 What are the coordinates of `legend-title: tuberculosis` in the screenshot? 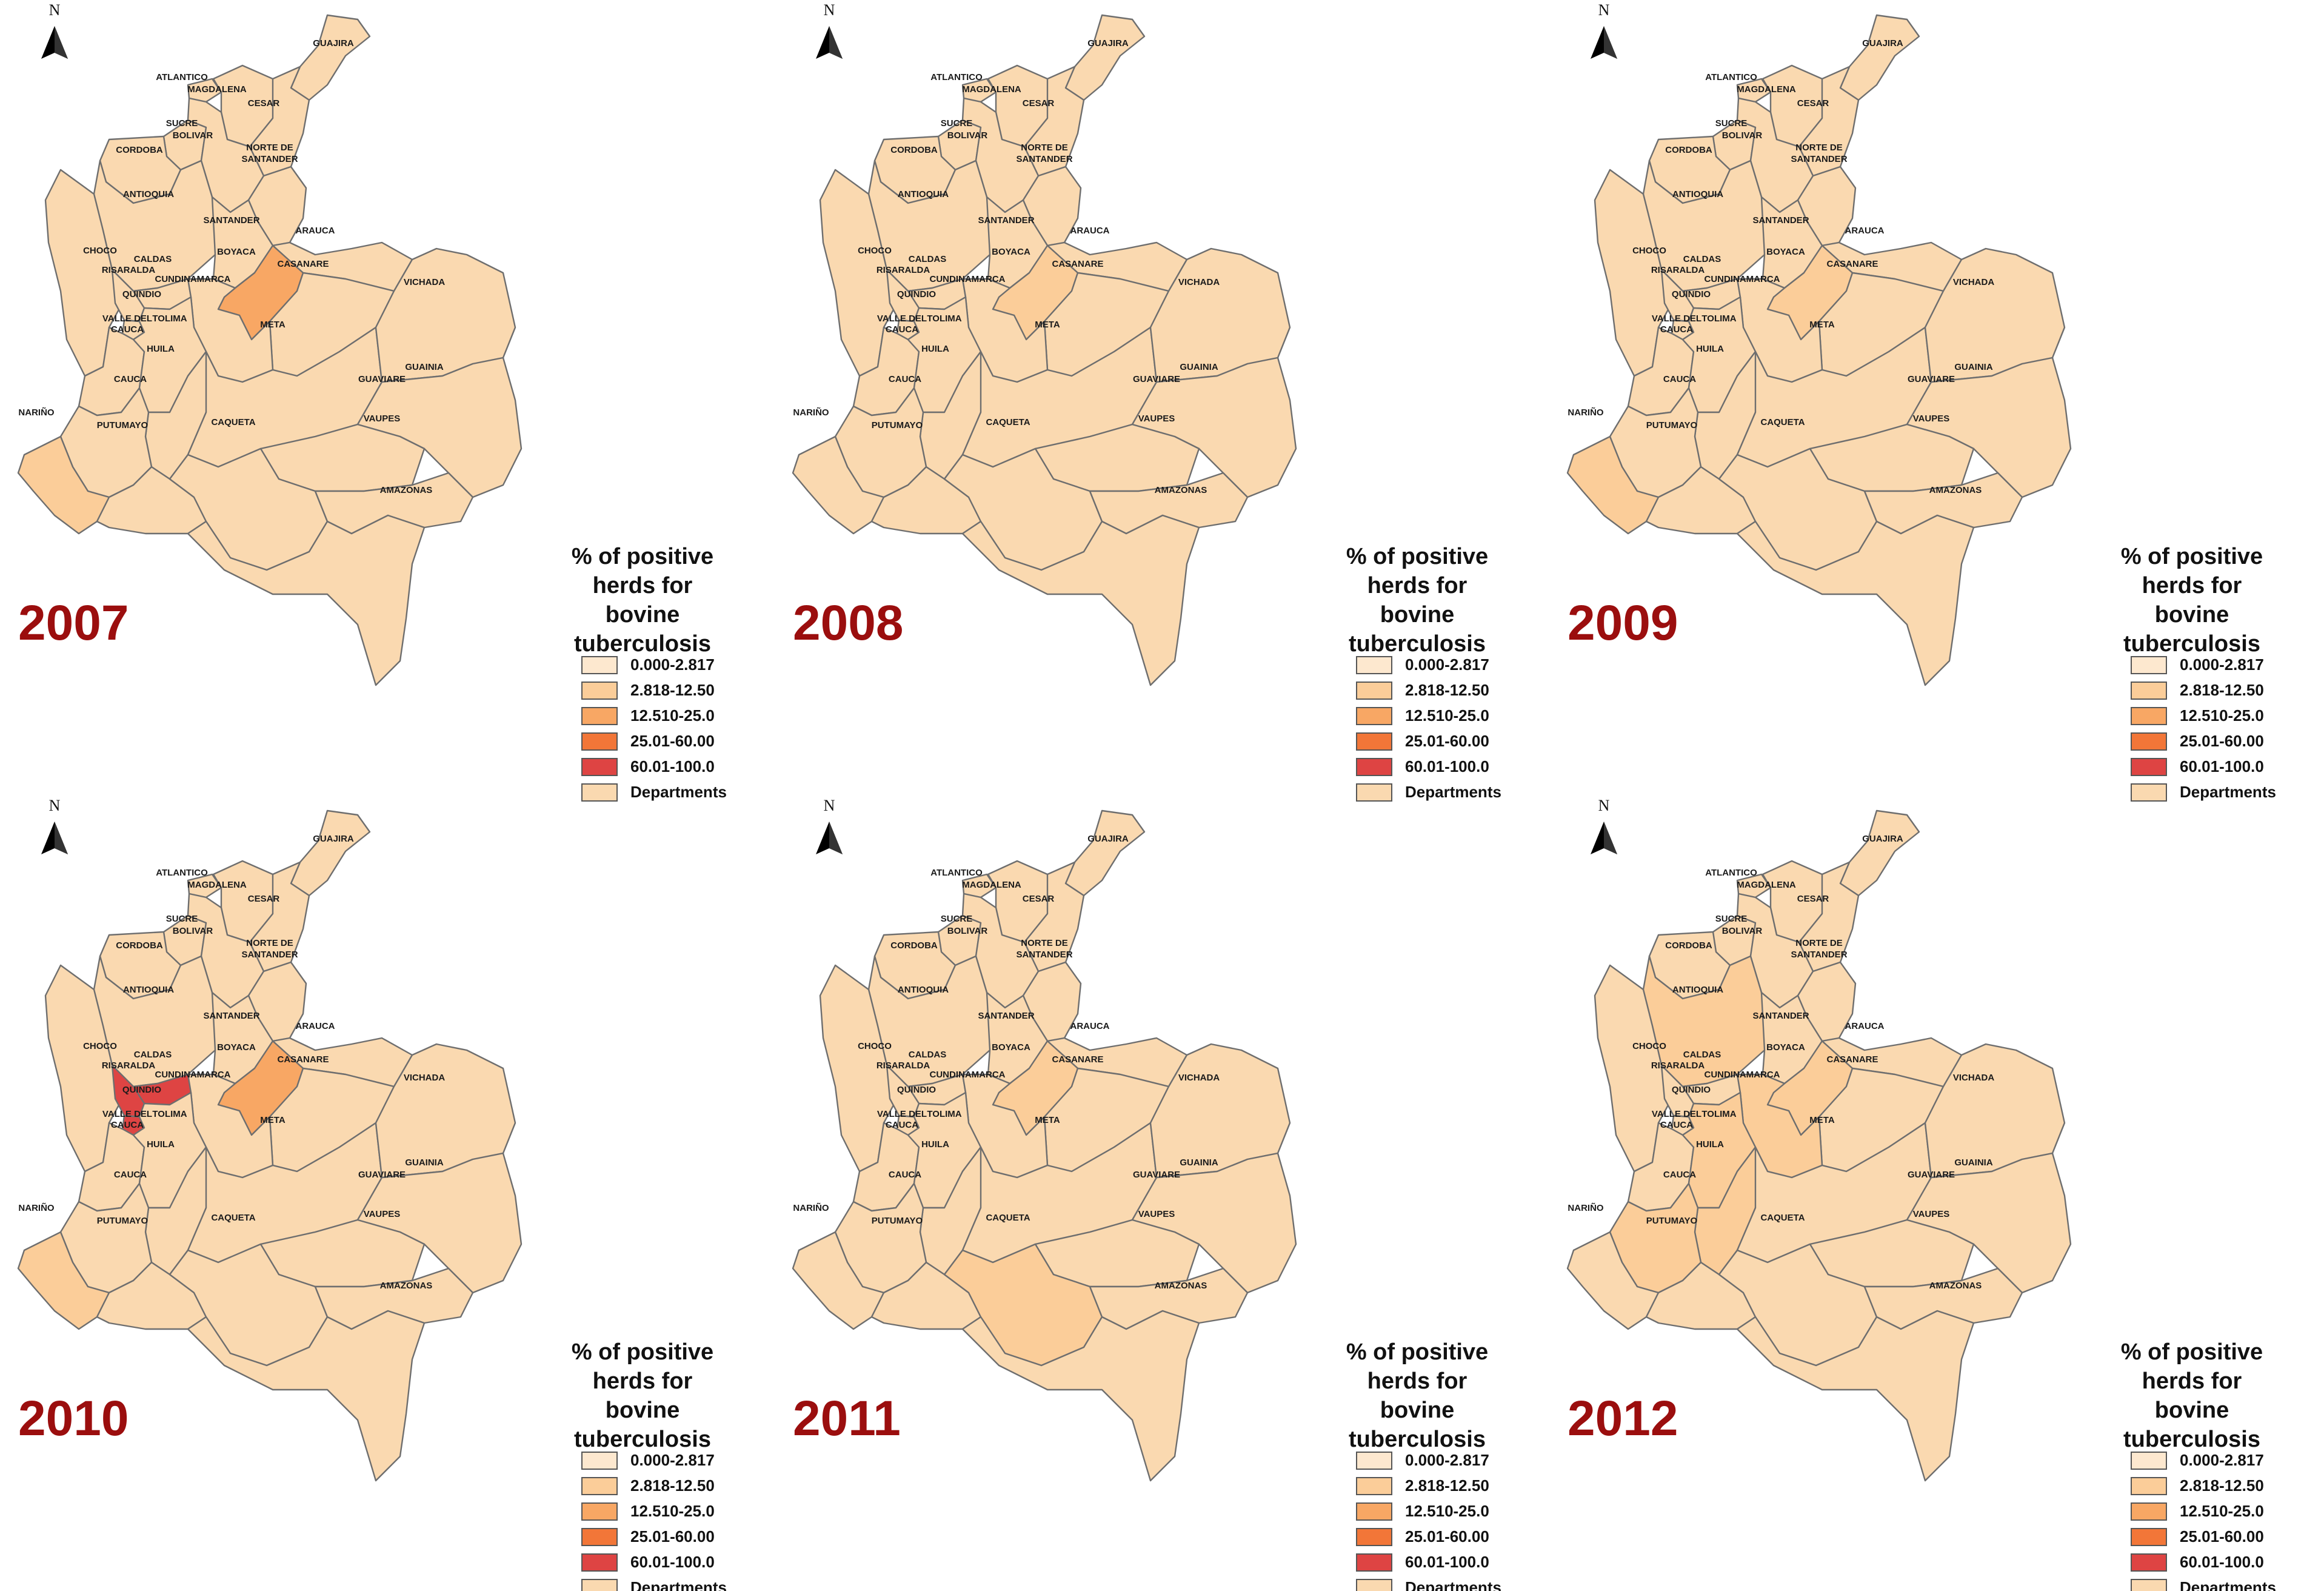 It's located at (2191, 1439).